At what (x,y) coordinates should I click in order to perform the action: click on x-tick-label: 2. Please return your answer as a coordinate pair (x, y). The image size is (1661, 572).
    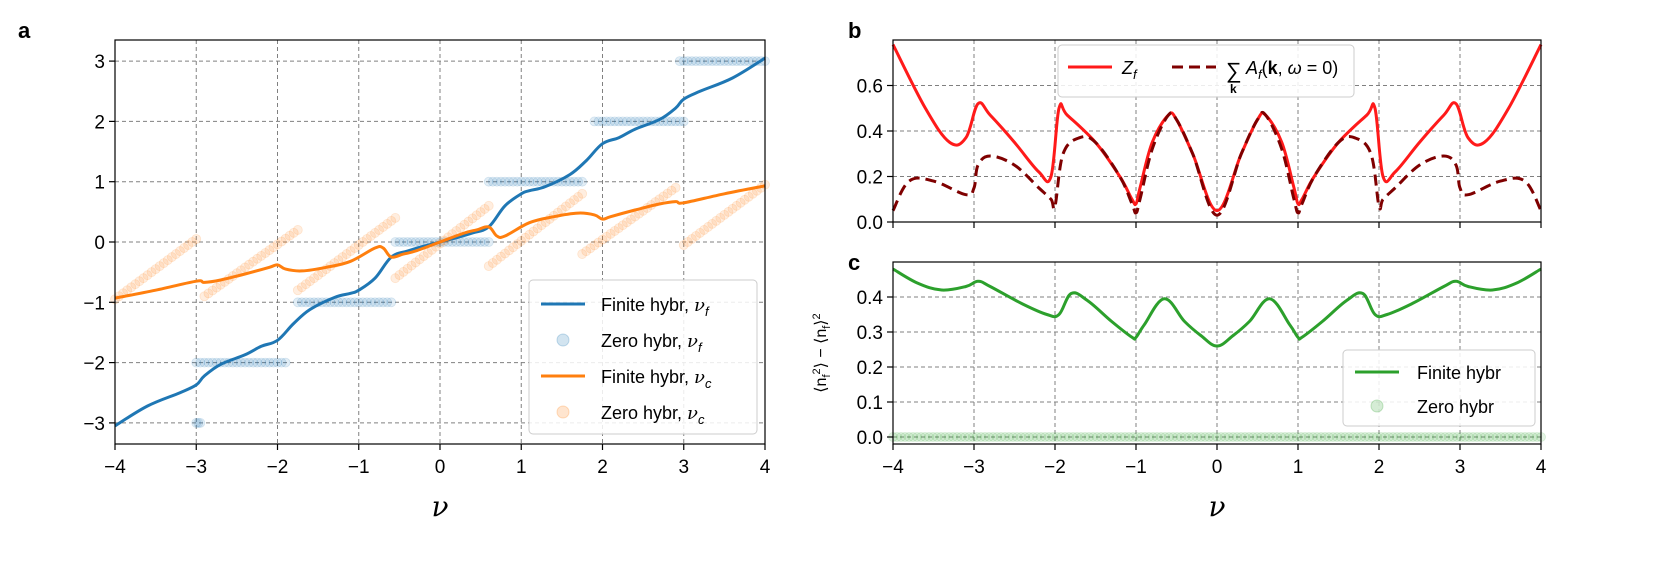
    Looking at the image, I should click on (1379, 467).